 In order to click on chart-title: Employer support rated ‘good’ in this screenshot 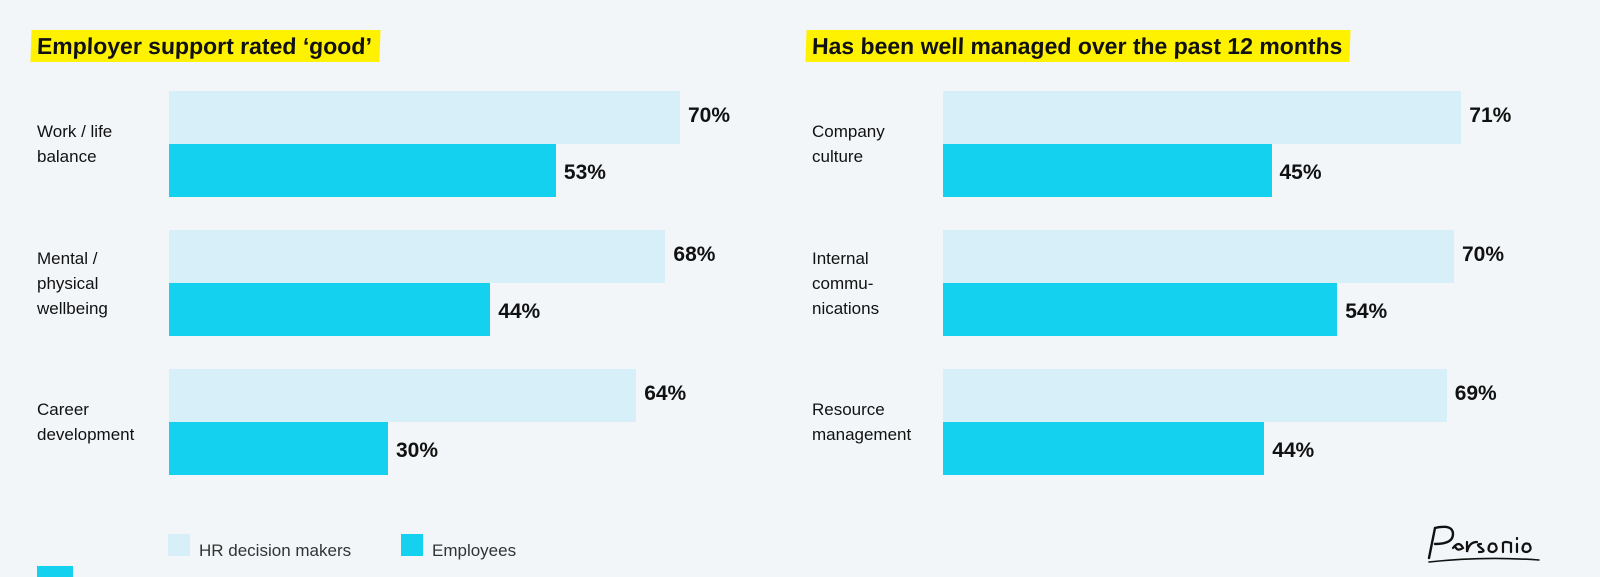, I will do `click(205, 46)`.